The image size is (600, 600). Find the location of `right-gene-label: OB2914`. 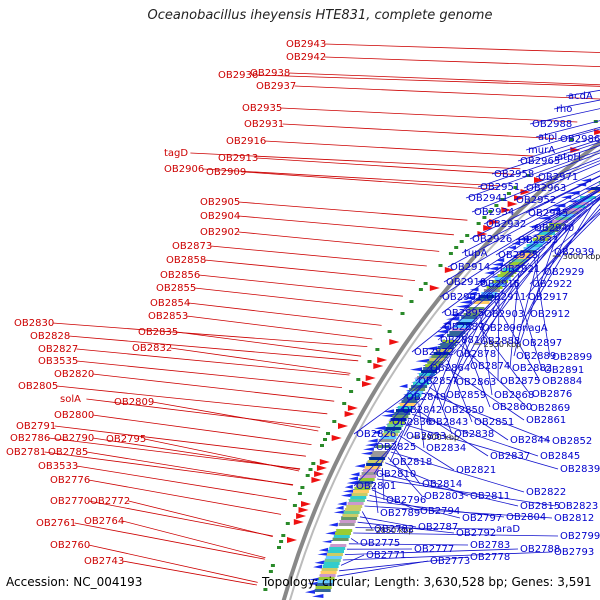

right-gene-label: OB2914 is located at coordinates (470, 267).